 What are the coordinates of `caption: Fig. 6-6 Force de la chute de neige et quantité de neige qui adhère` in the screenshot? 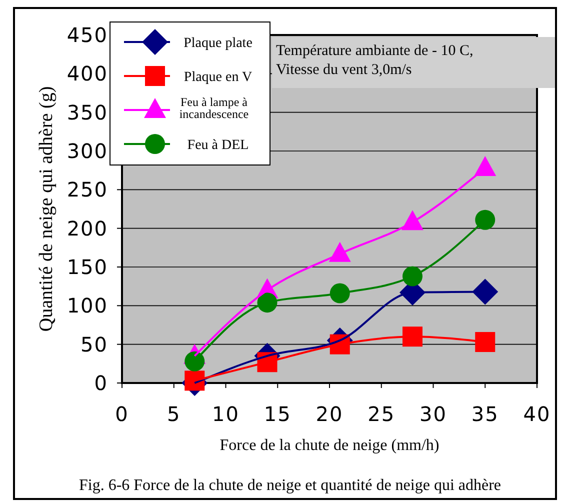 It's located at (290, 485).